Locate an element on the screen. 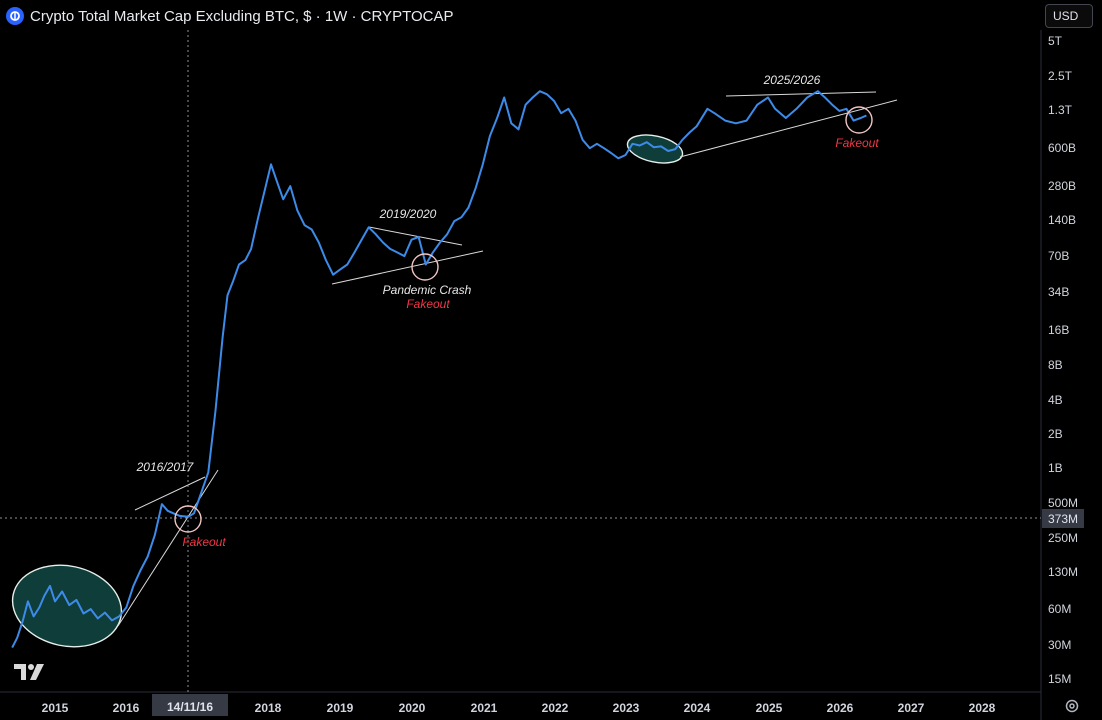  x-tick-2016: 2016 is located at coordinates (126, 708).